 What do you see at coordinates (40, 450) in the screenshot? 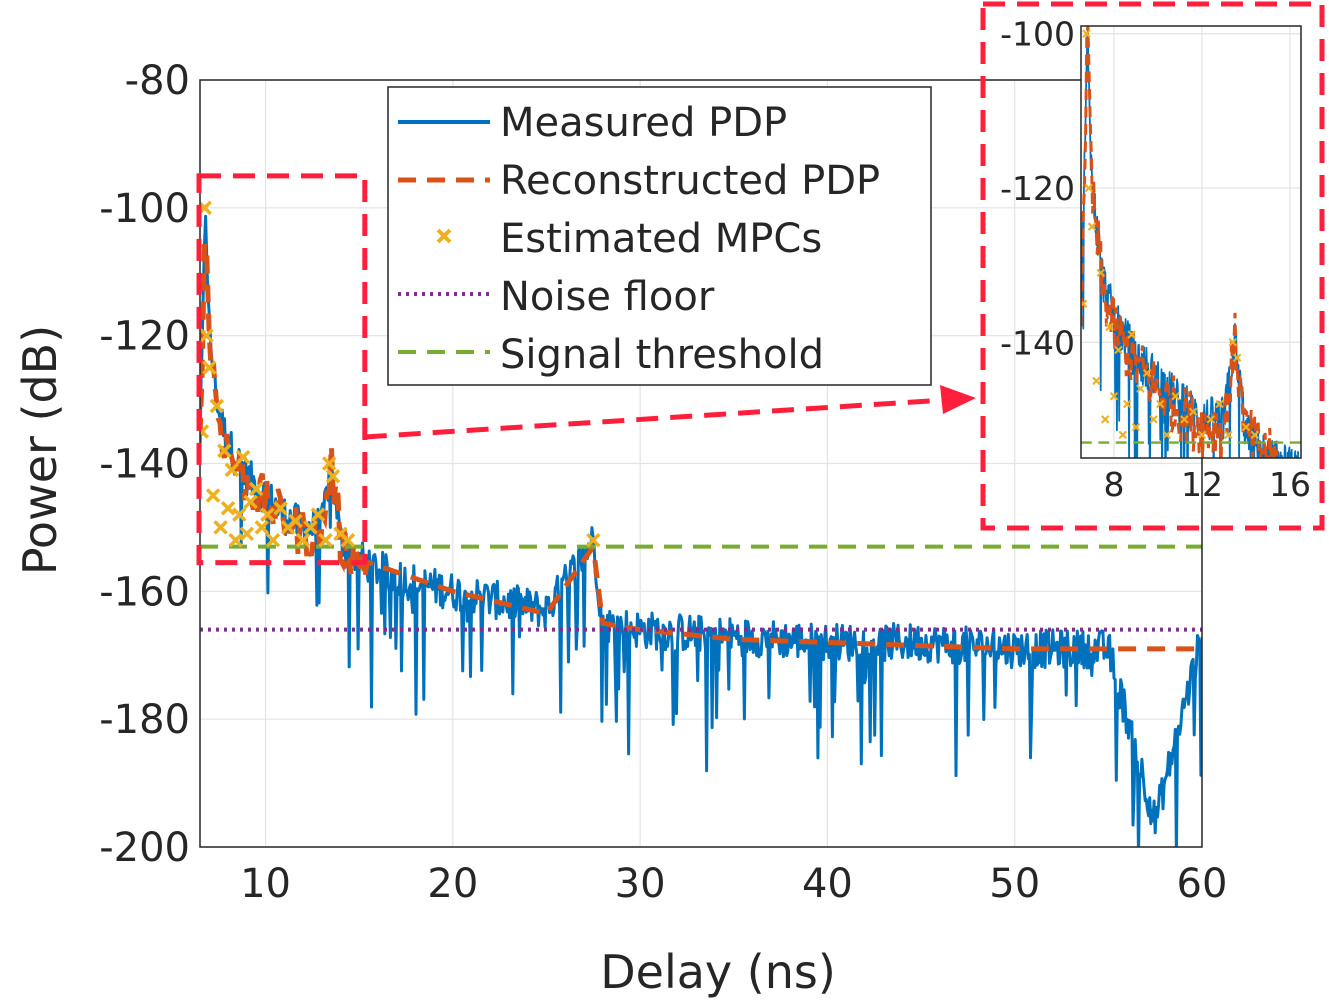
I see `y-axis-label: Power (dB)` at bounding box center [40, 450].